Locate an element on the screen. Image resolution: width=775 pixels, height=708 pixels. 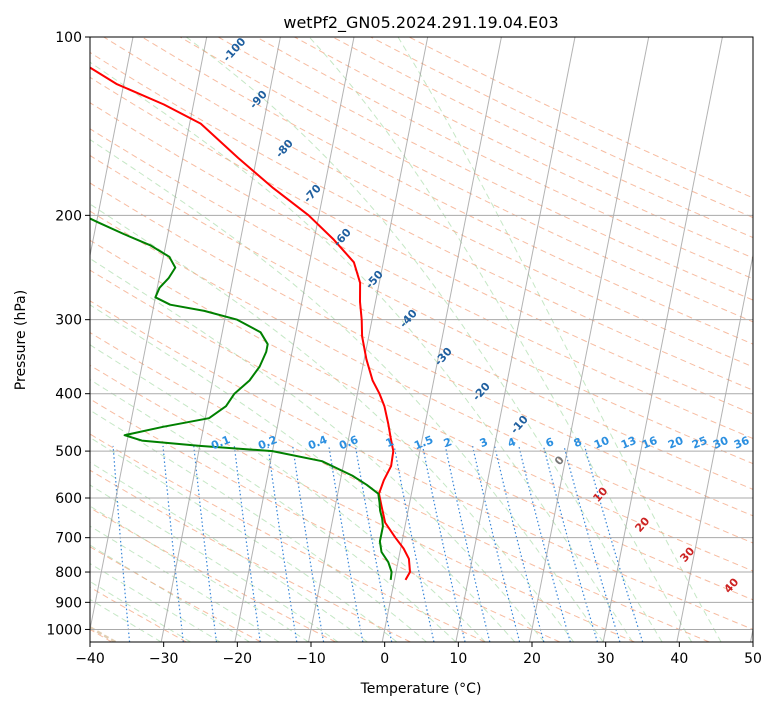
mixing-ratio-label: 20 is located at coordinates (675, 443).